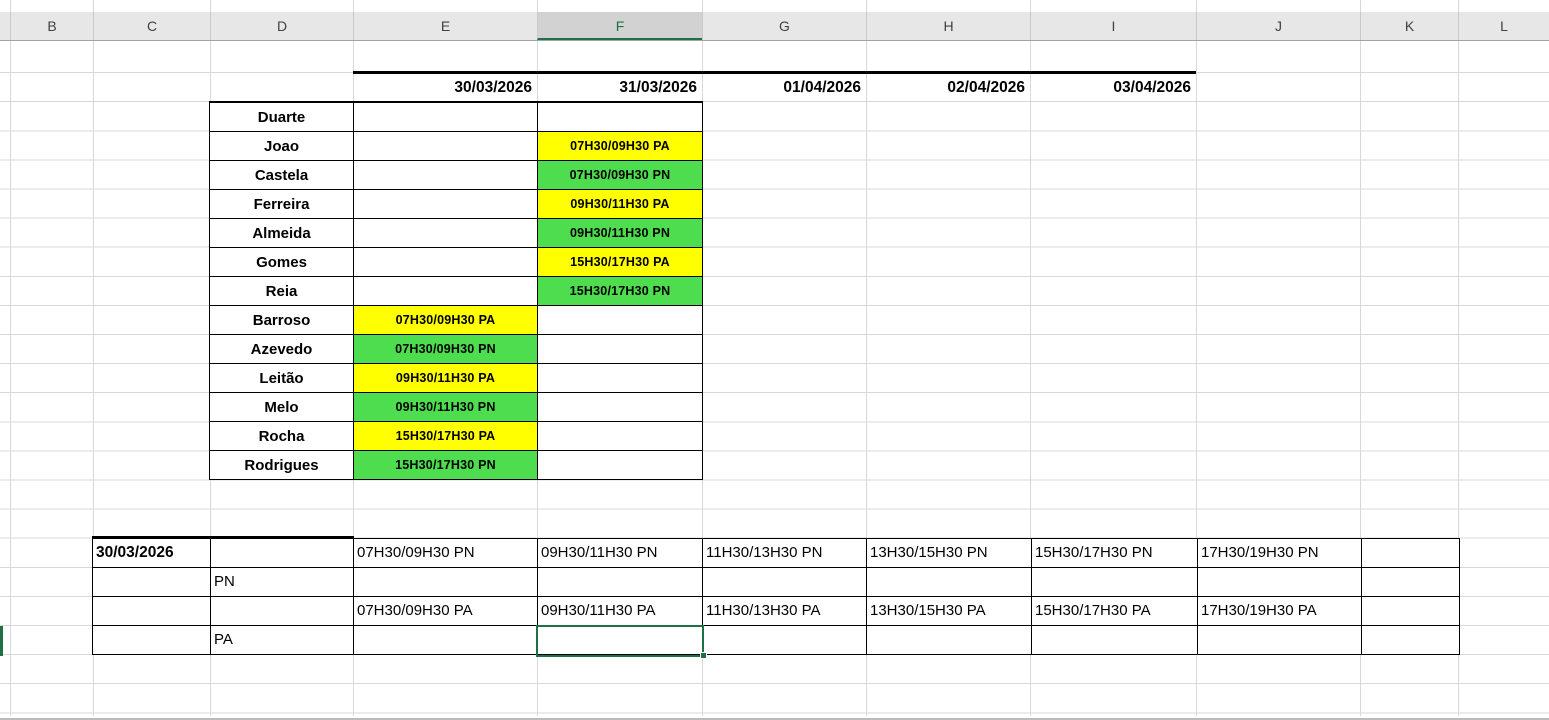 The image size is (1549, 720). What do you see at coordinates (152, 553) in the screenshot?
I see `bottom-date-cell: 30/03/2026` at bounding box center [152, 553].